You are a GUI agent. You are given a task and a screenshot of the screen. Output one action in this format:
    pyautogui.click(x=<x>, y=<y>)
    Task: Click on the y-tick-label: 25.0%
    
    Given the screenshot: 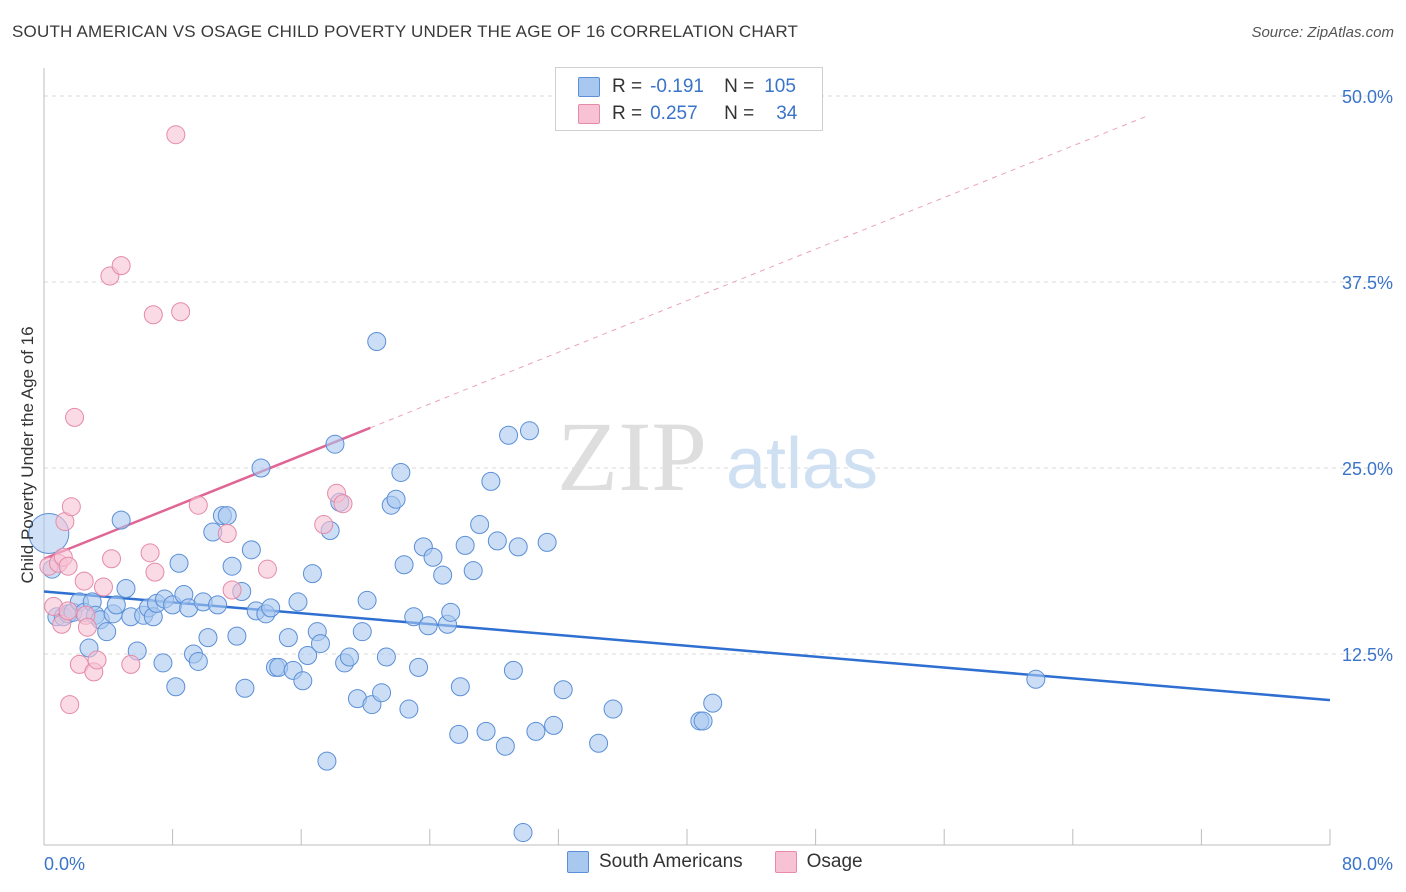 What is the action you would take?
    pyautogui.click(x=1367, y=469)
    